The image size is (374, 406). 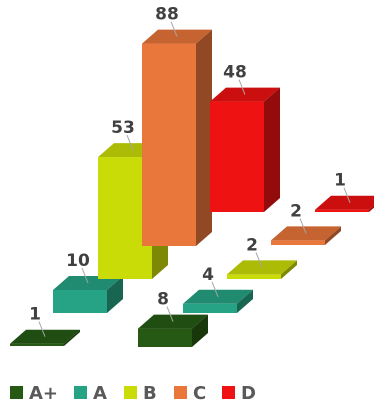 I want to click on legend-item-d: D, so click(x=239, y=393).